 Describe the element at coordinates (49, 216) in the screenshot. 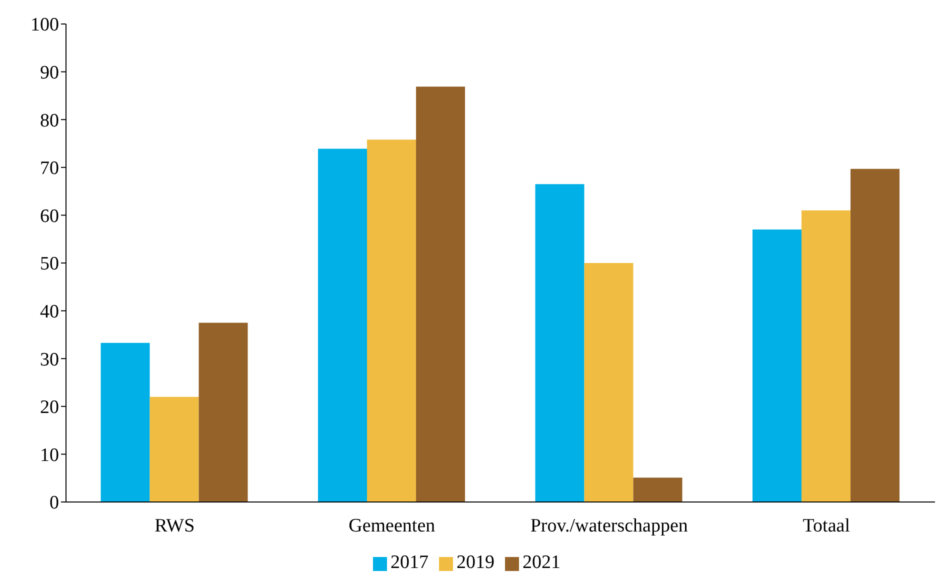

I see `y-tick-label: 60` at that location.